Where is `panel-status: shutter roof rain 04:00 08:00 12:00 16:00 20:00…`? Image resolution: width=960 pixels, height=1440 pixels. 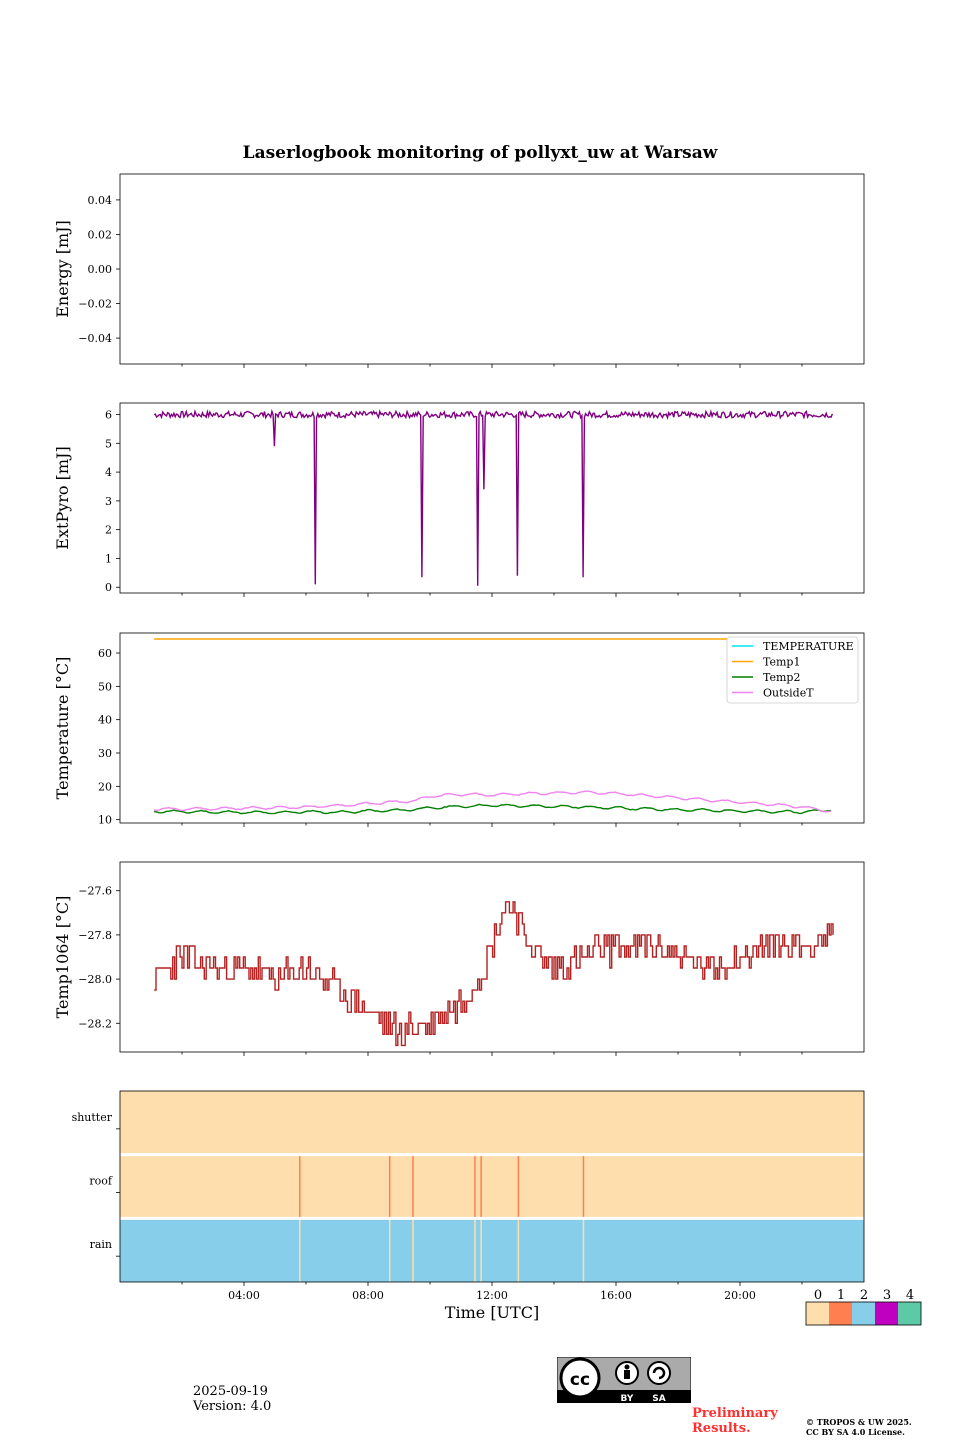
panel-status: shutter roof rain 04:00 08:00 12:00 16:00 20:00… is located at coordinates (468, 1206).